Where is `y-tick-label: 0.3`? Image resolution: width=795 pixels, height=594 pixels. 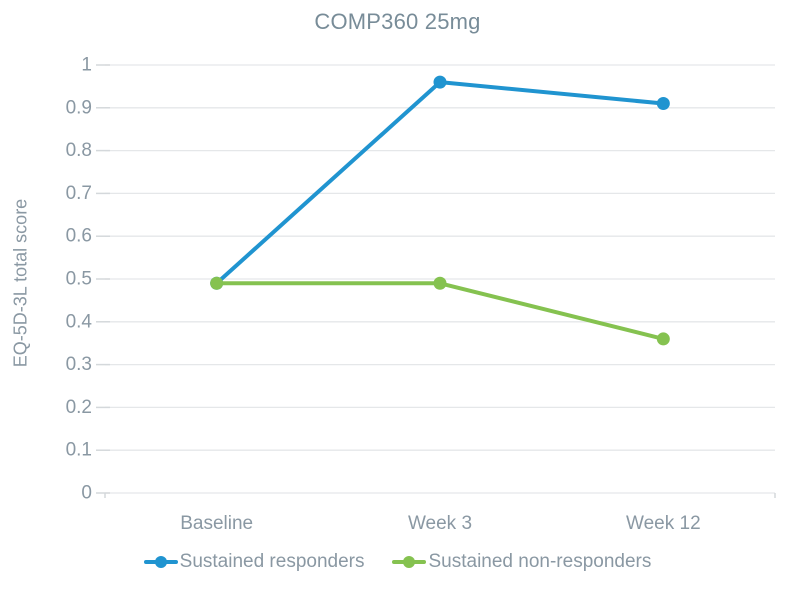
y-tick-label: 0.3 is located at coordinates (79, 364).